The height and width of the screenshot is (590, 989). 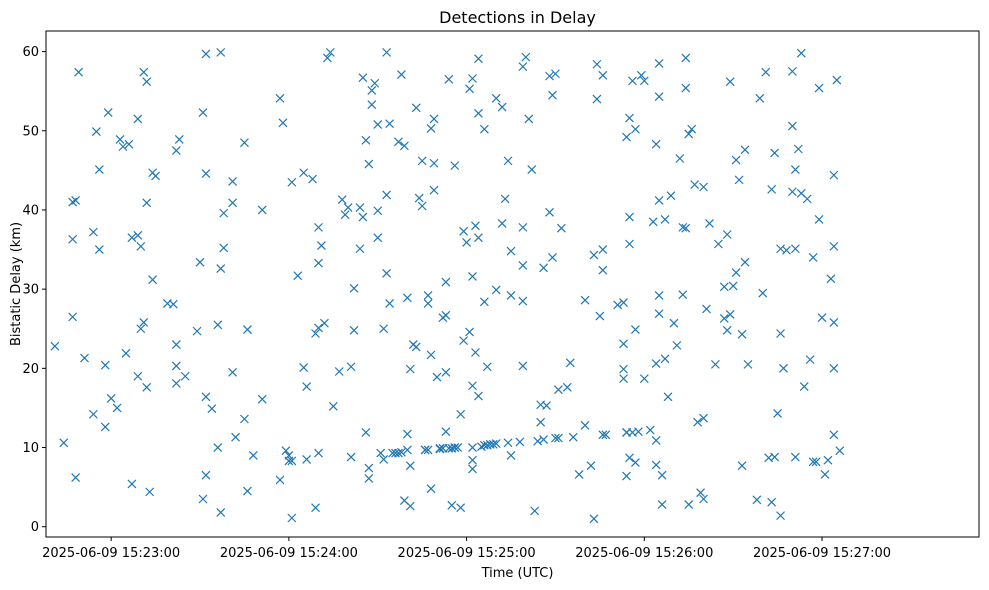 I want to click on x-tick-label: 2025-06-09 15:25:00, so click(x=467, y=553).